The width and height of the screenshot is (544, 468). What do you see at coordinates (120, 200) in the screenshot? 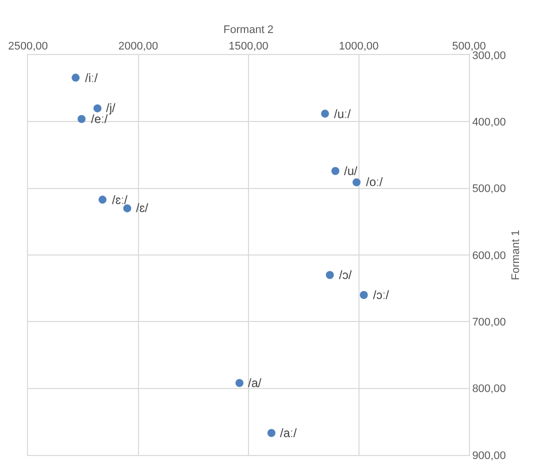
I see `annotation: /ɛː/` at bounding box center [120, 200].